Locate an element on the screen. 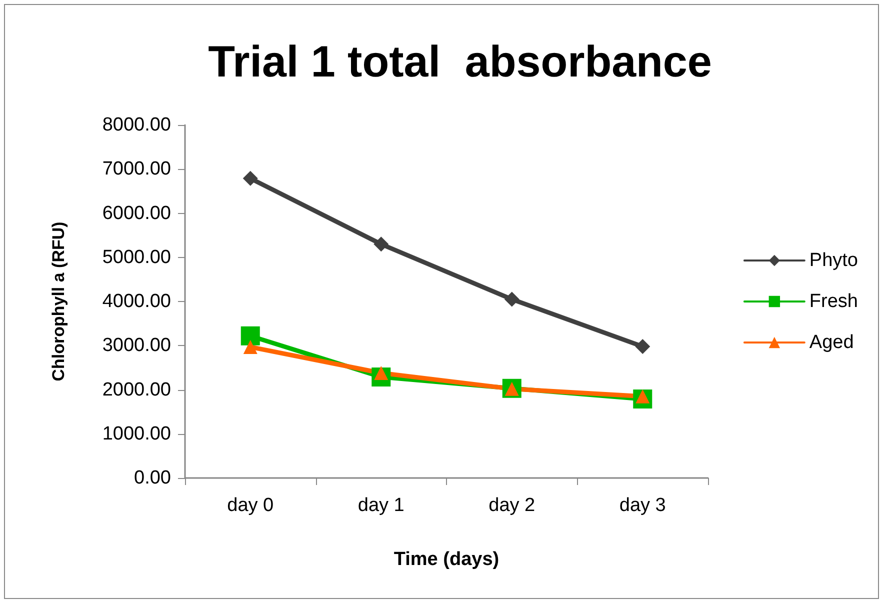  legend-label: Fresh is located at coordinates (833, 301).